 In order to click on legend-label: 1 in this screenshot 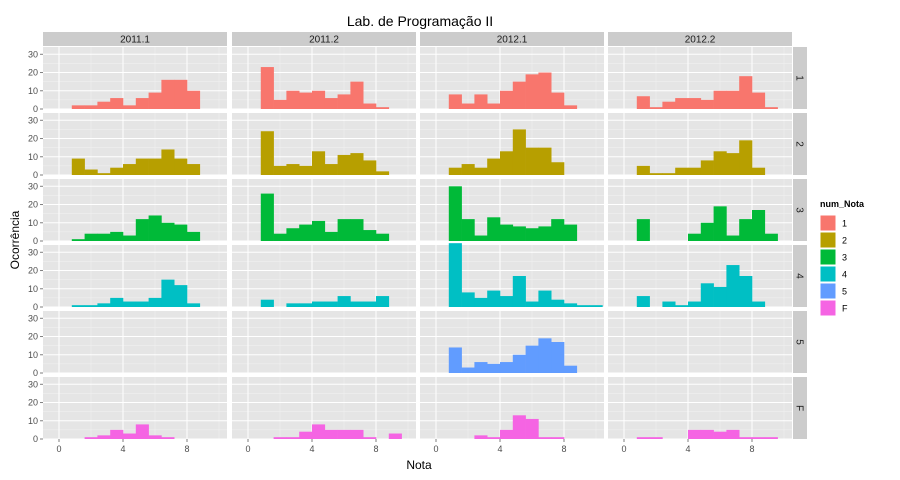, I will do `click(844, 224)`.